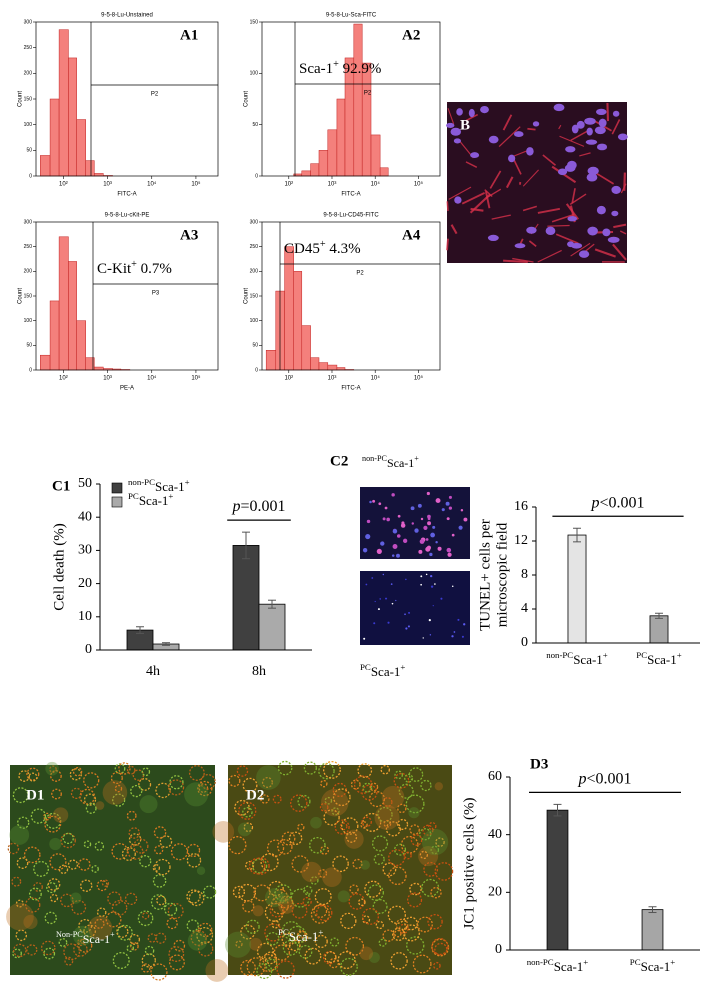 This screenshot has width=708, height=986. Describe the element at coordinates (652, 910) in the screenshot. I see `error-bar` at that location.